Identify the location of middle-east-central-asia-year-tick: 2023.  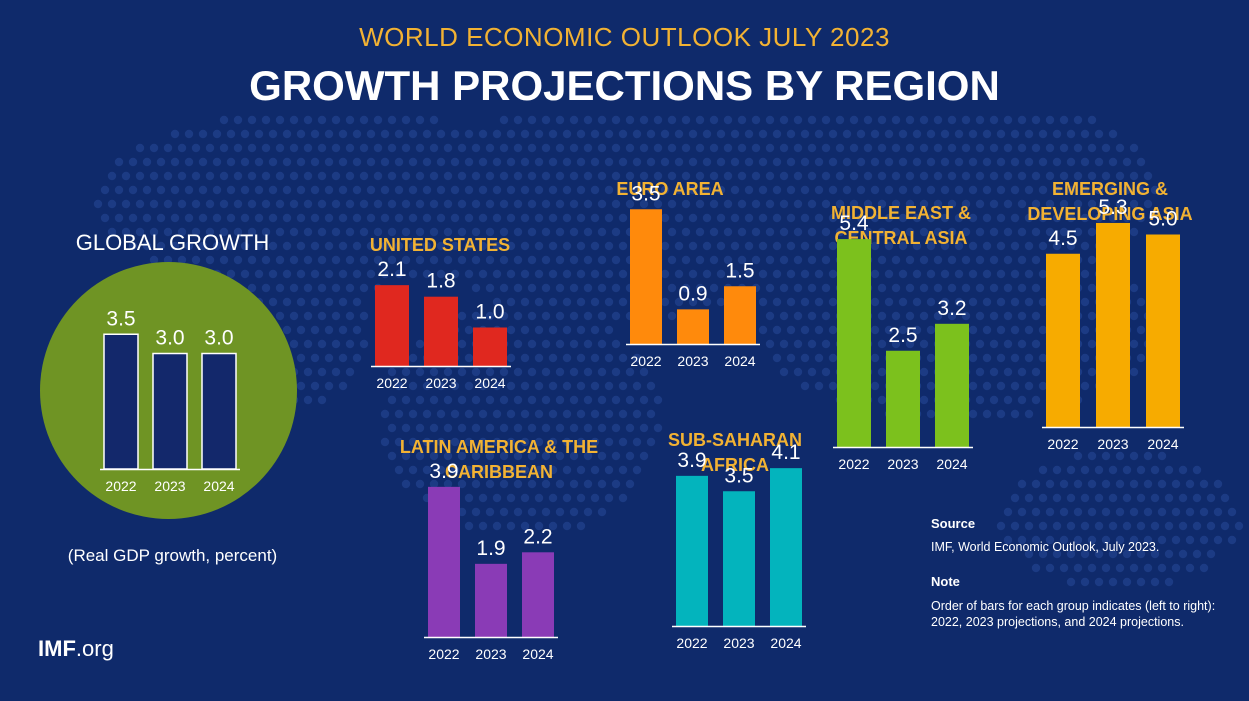
(902, 464).